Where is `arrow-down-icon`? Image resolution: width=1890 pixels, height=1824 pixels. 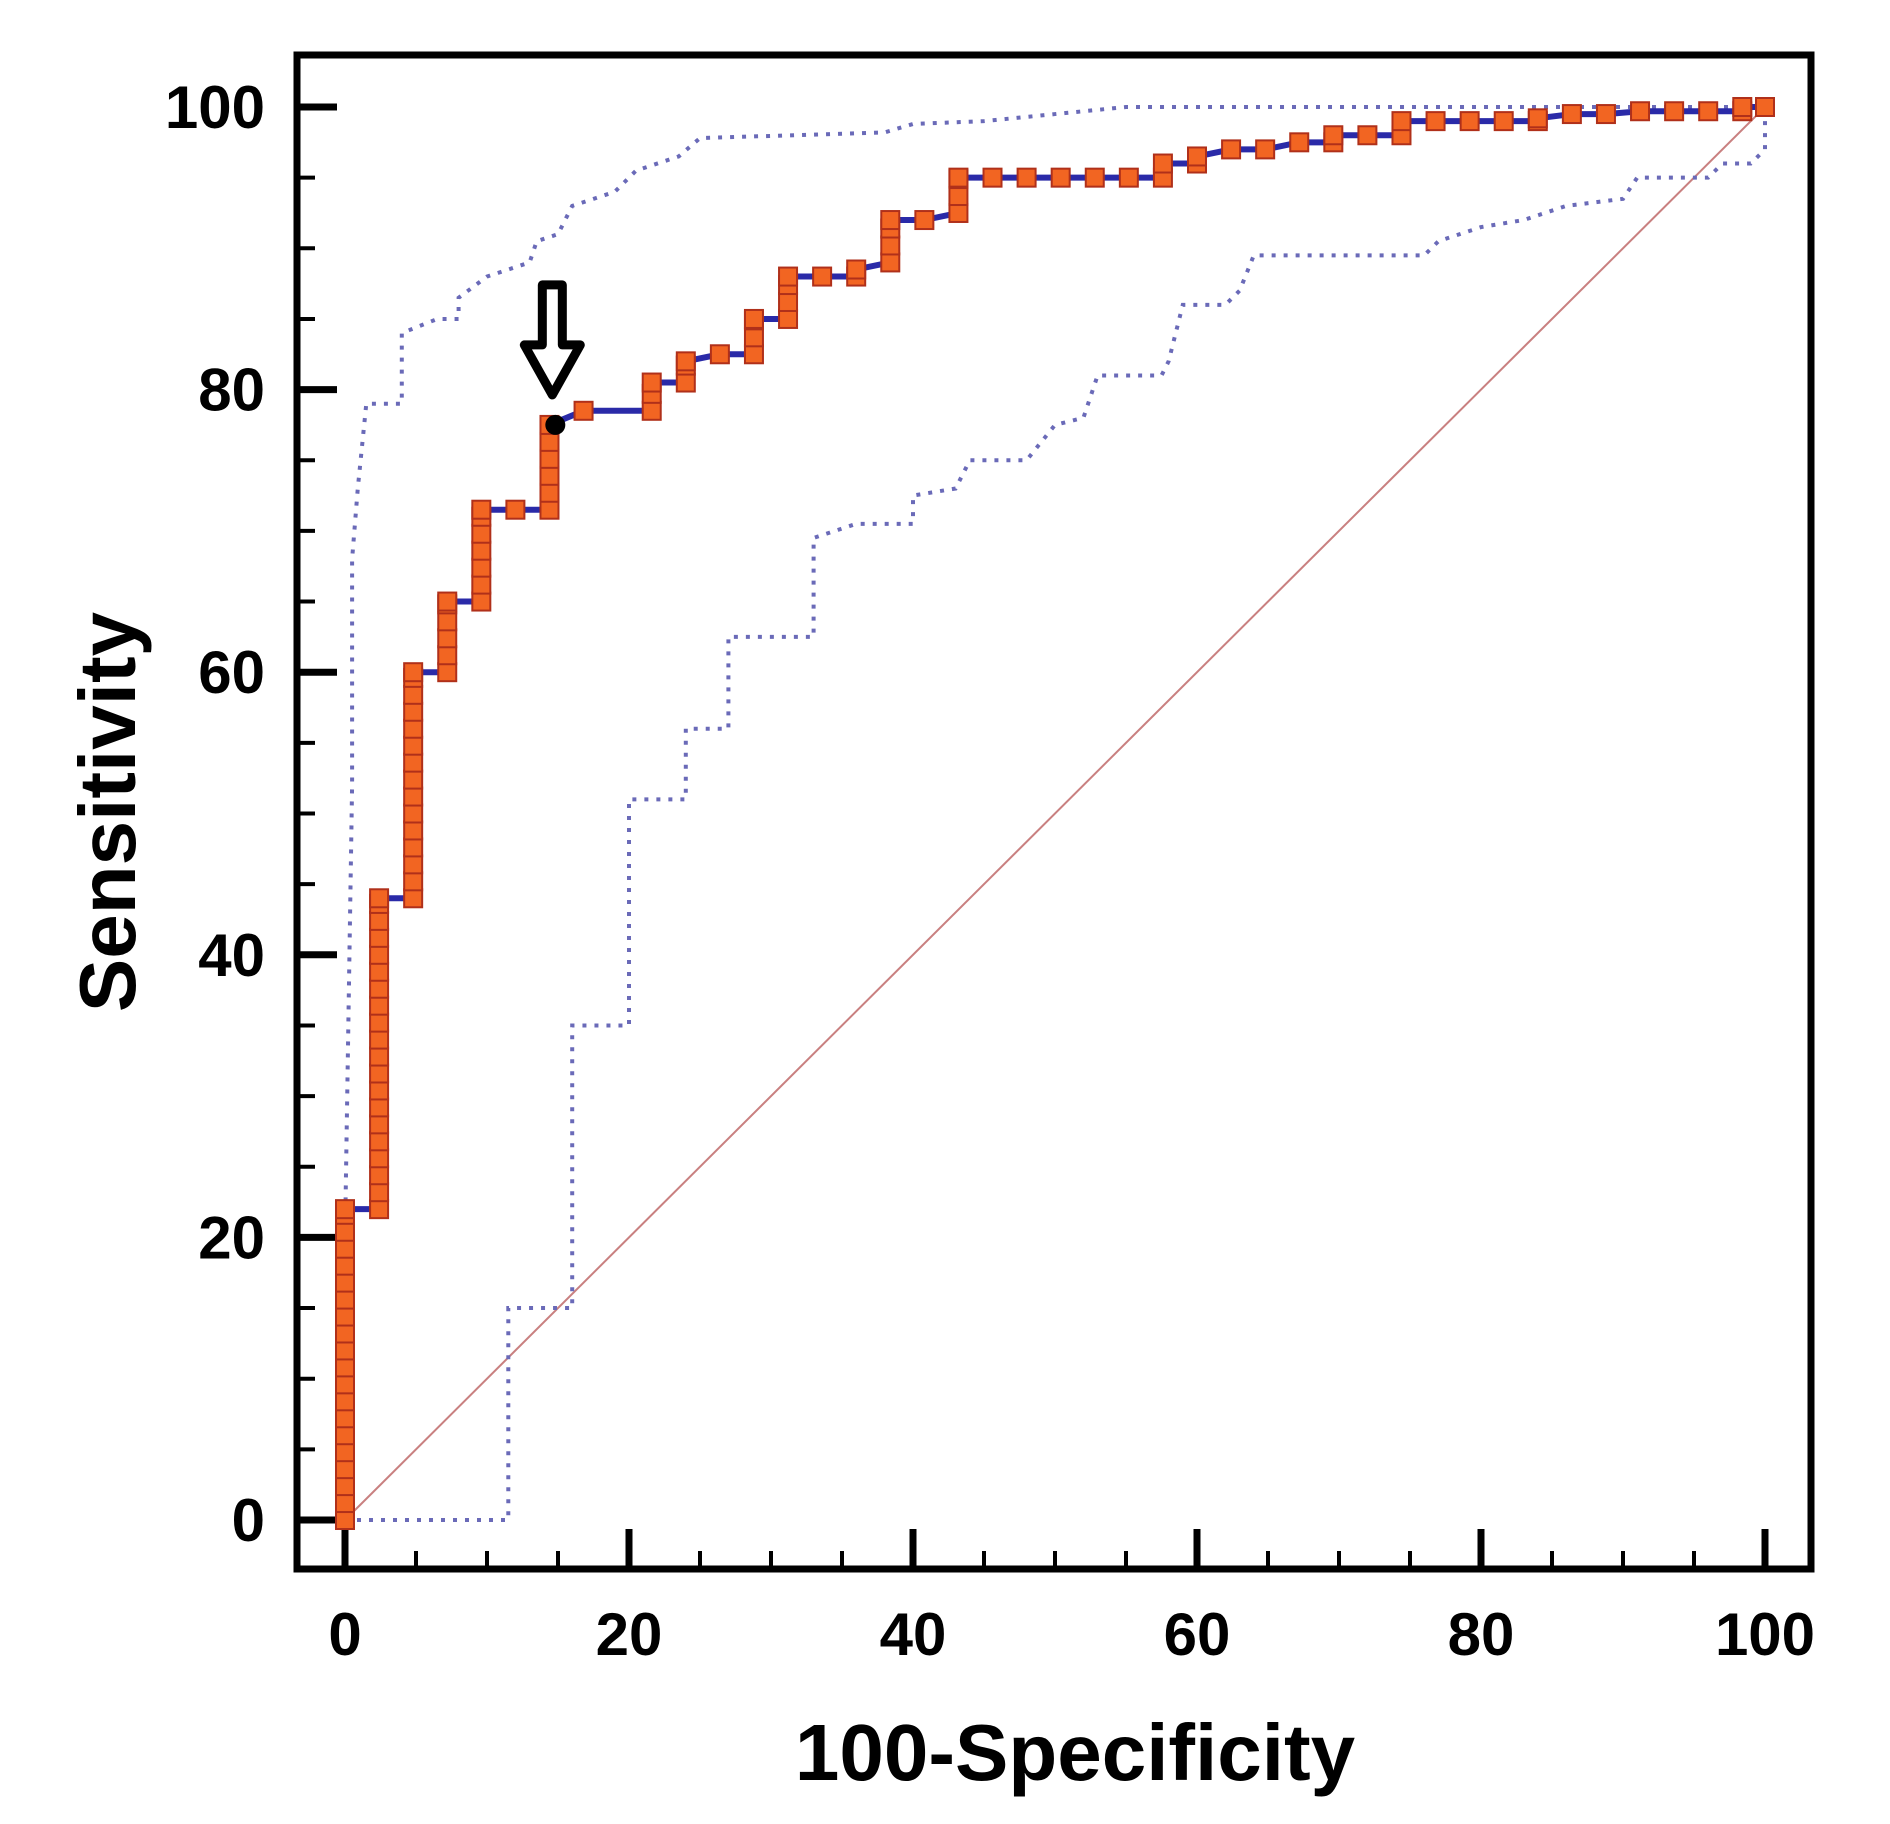
arrow-down-icon is located at coordinates (552, 340).